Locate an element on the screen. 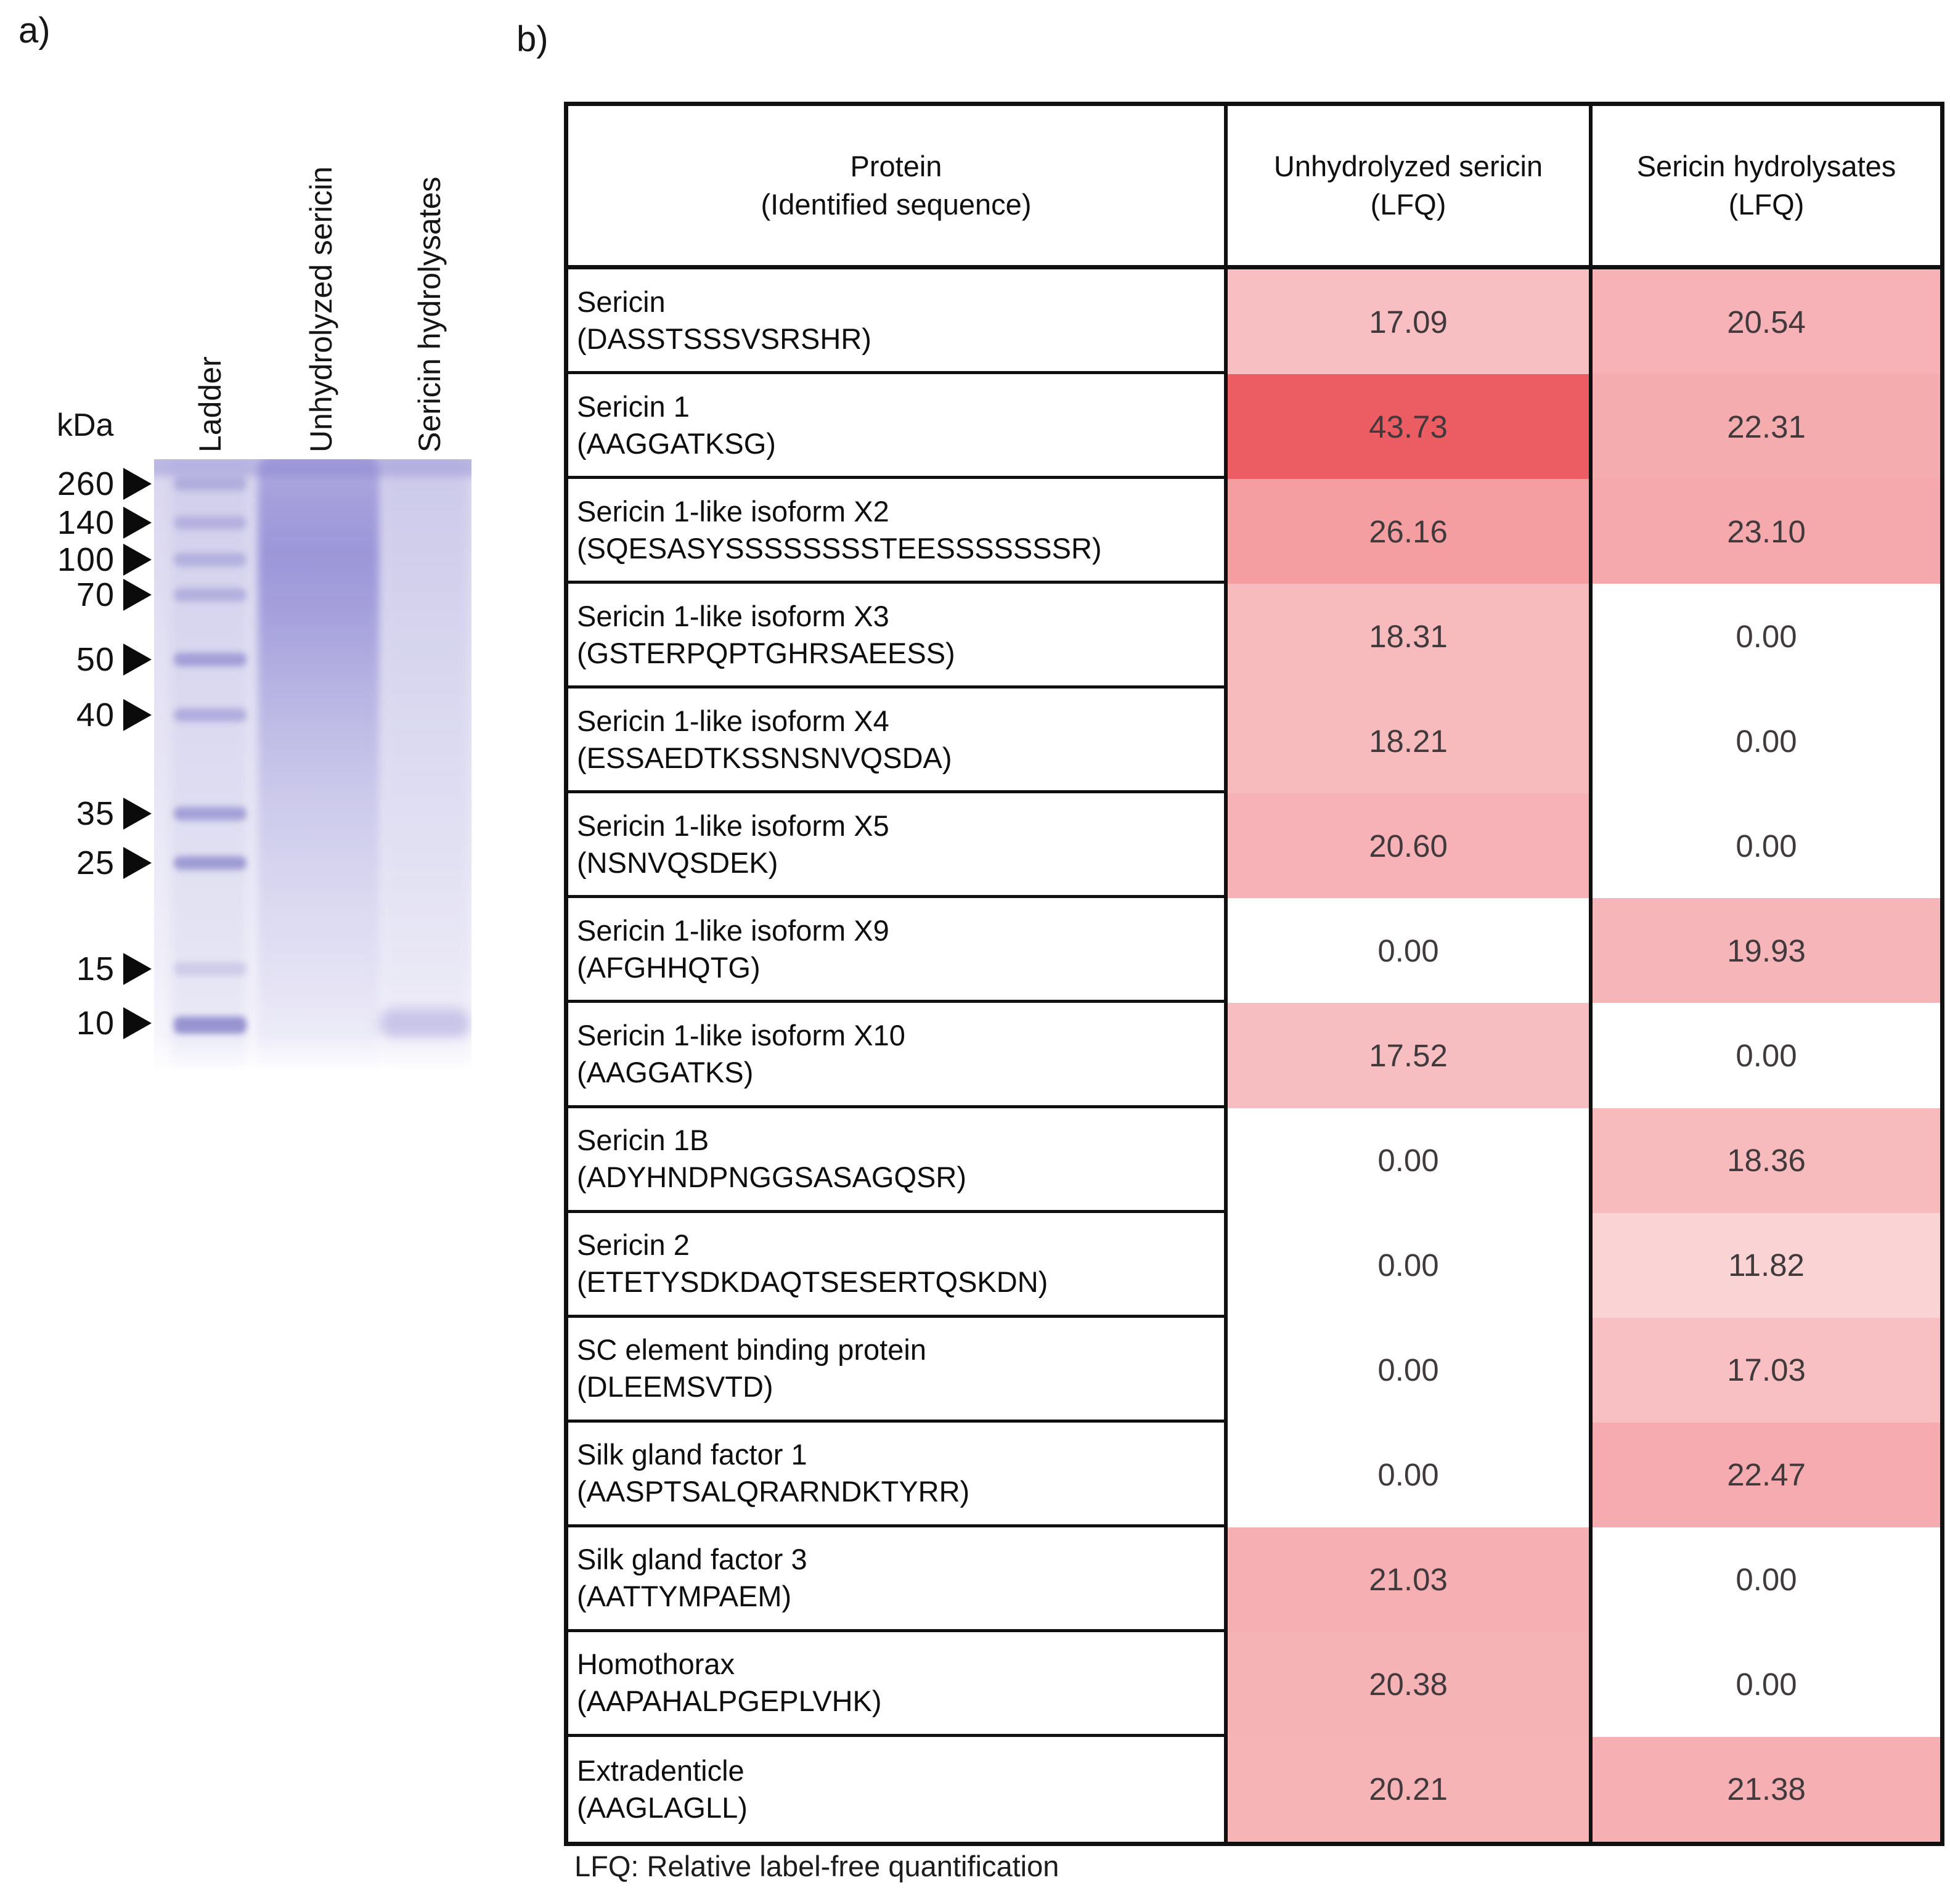 This screenshot has width=1950, height=1904. panel-a-label: a) is located at coordinates (35, 30).